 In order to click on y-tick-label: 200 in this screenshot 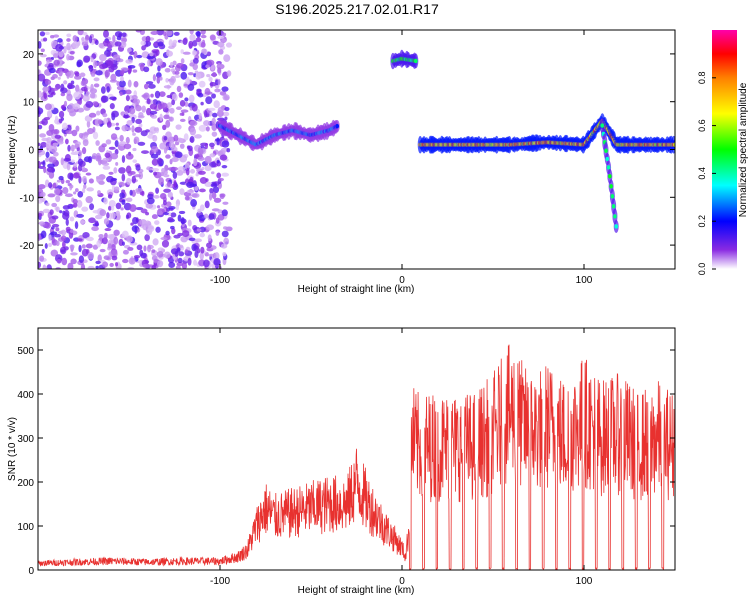, I will do `click(25, 483)`.